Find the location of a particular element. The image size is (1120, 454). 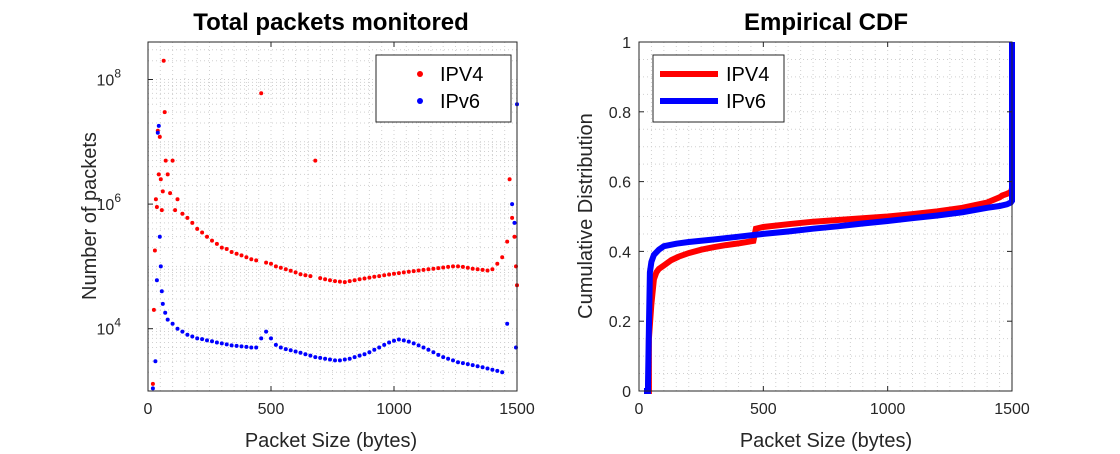

y-tick-label: 0.2 is located at coordinates (620, 322).